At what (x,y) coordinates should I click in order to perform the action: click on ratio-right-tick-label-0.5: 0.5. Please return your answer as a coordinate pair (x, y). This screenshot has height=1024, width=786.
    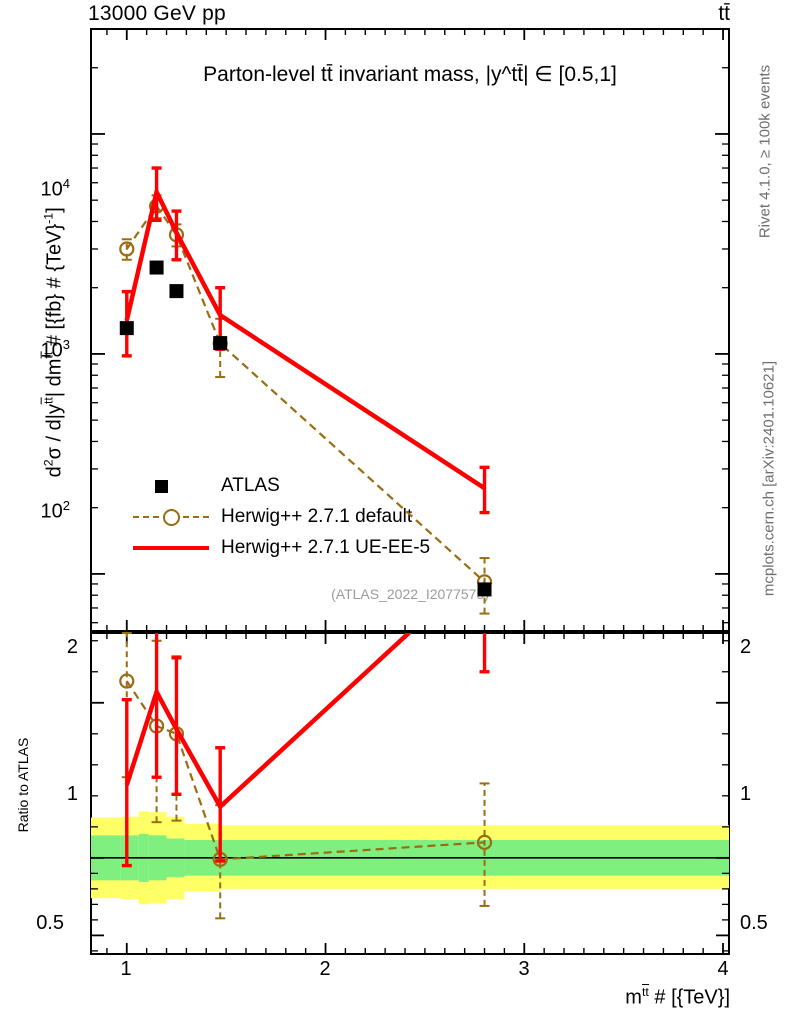
    Looking at the image, I should click on (754, 923).